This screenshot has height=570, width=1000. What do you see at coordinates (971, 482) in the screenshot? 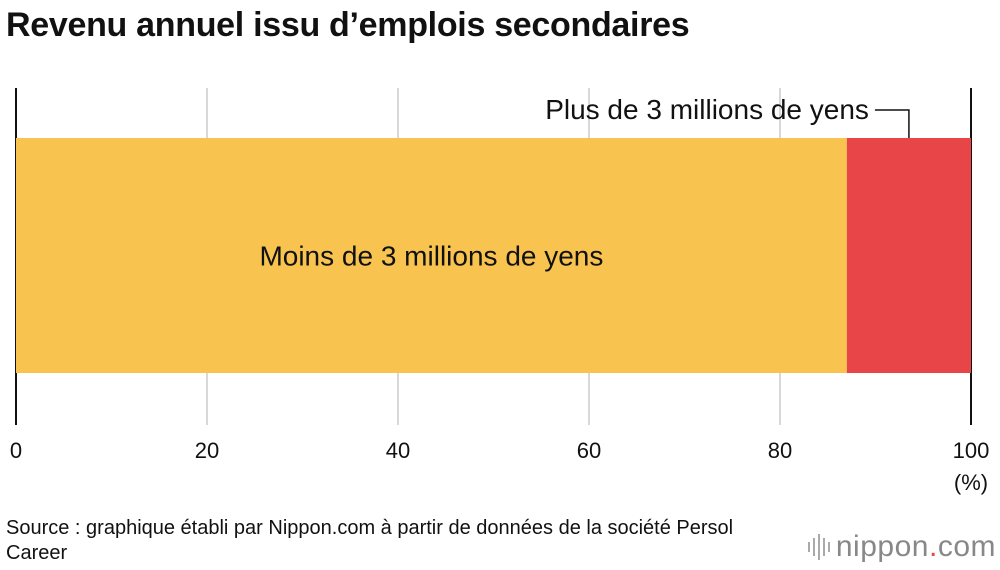
I see `x-unit-label: (%)` at bounding box center [971, 482].